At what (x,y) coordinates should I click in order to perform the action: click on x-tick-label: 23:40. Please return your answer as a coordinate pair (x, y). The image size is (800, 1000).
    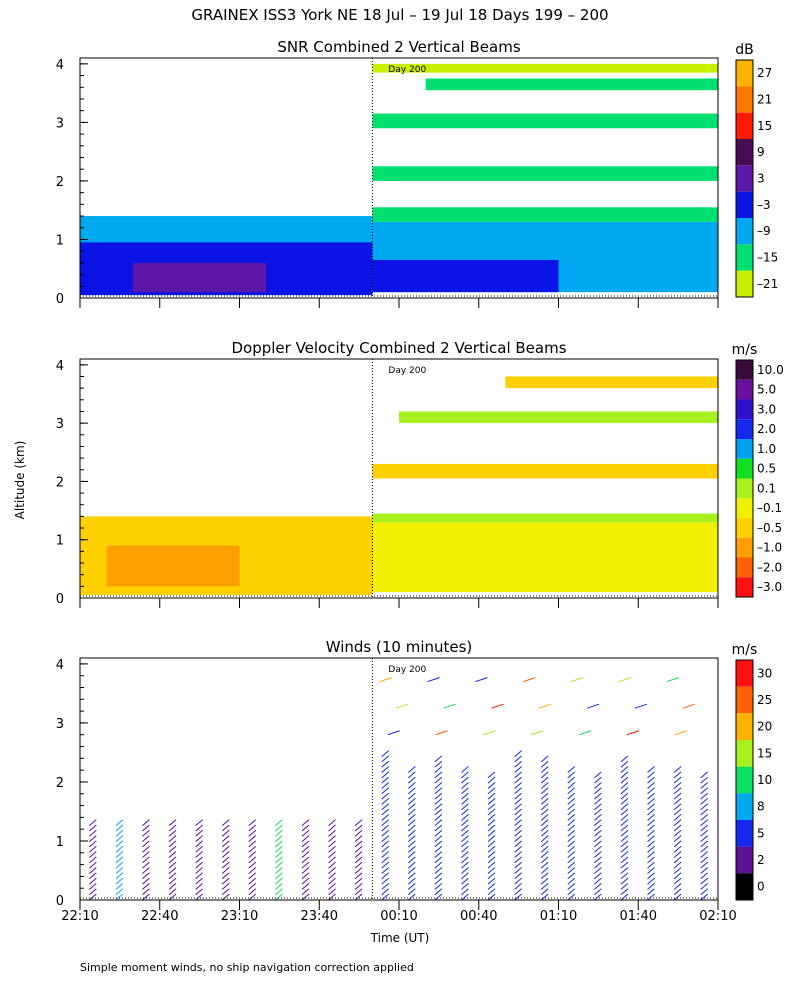
    Looking at the image, I should click on (319, 916).